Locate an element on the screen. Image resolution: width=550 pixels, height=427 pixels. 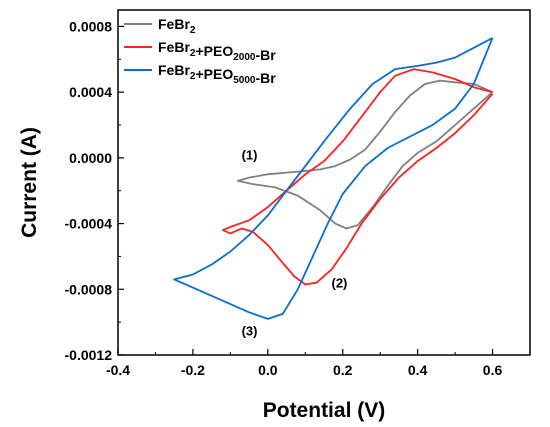
y-axis: -0.0012 -0.0008 -0.0004 0.0000 0.0004 0.0008 is located at coordinates (94, 190).